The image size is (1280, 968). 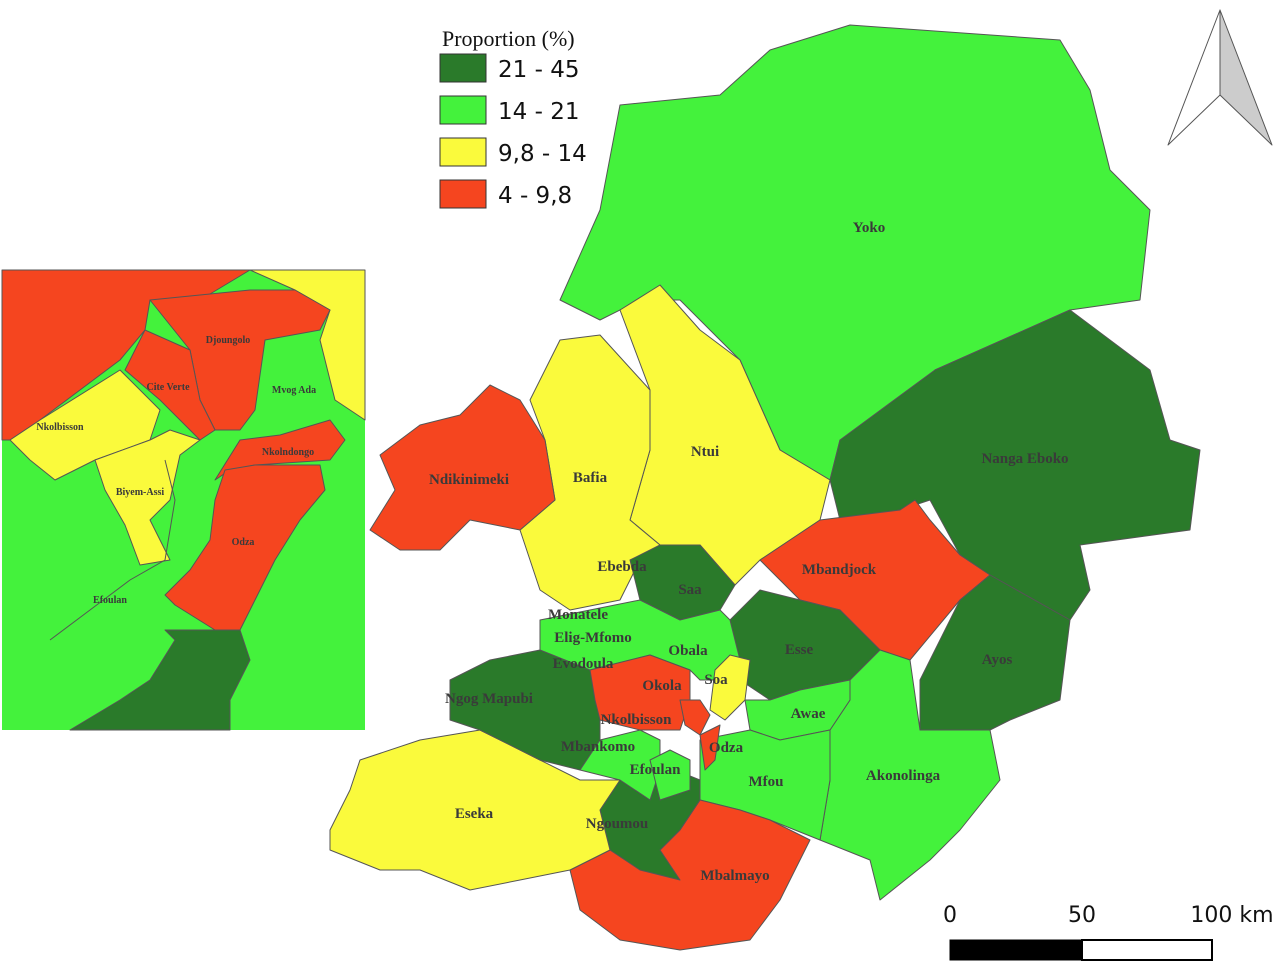 I want to click on region-label: Ntui, so click(x=705, y=452).